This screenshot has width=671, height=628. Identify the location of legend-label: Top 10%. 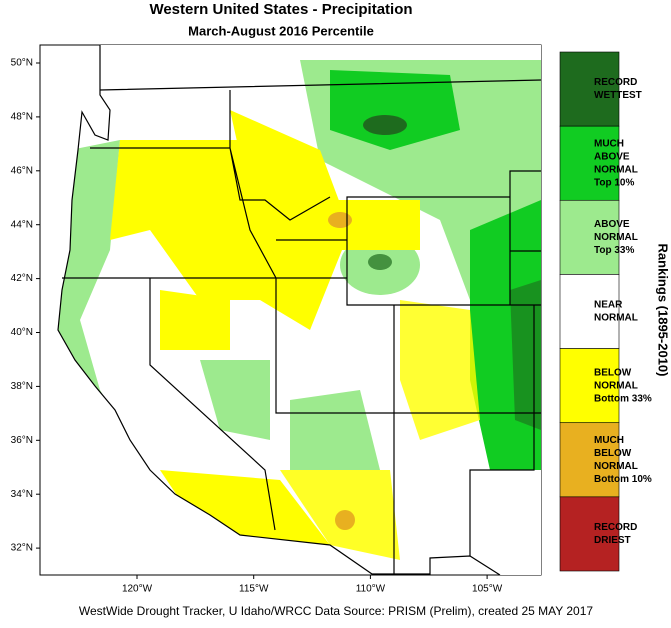
(614, 182).